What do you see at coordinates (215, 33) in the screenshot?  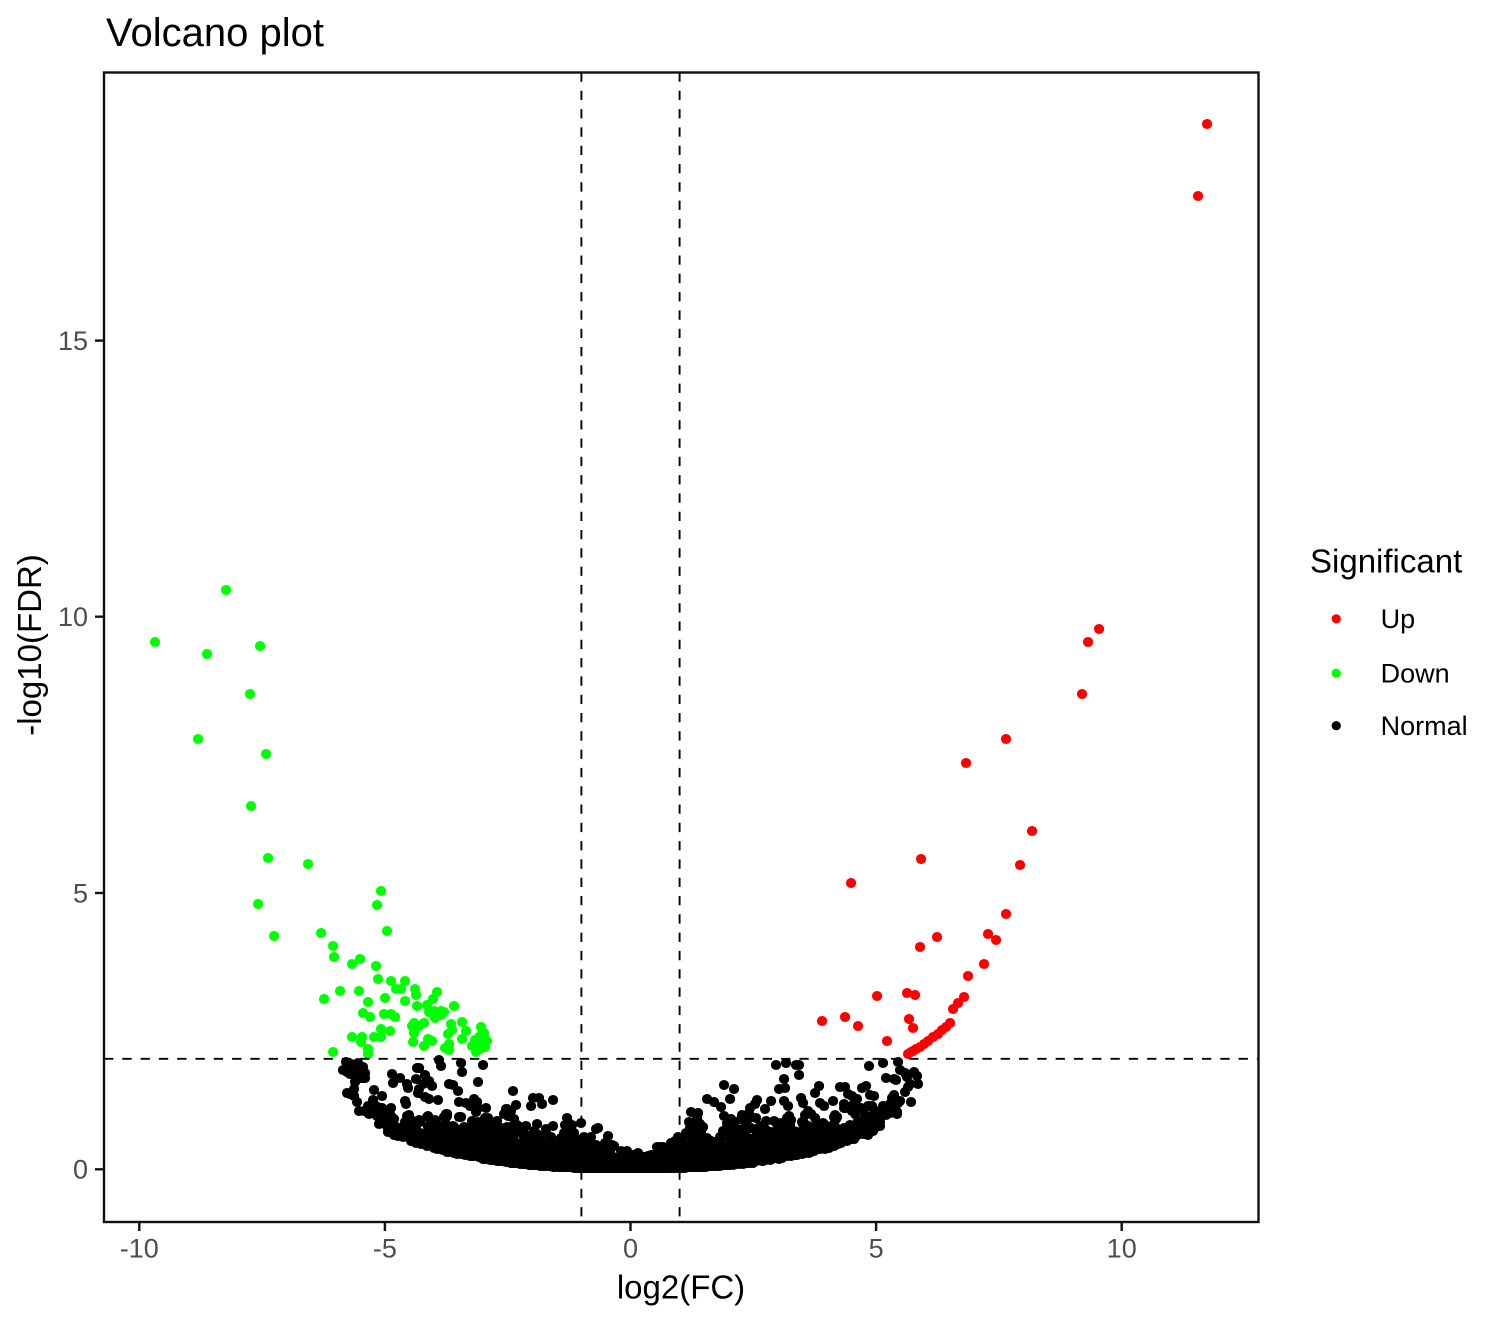 I see `svg-text: Volcano plot` at bounding box center [215, 33].